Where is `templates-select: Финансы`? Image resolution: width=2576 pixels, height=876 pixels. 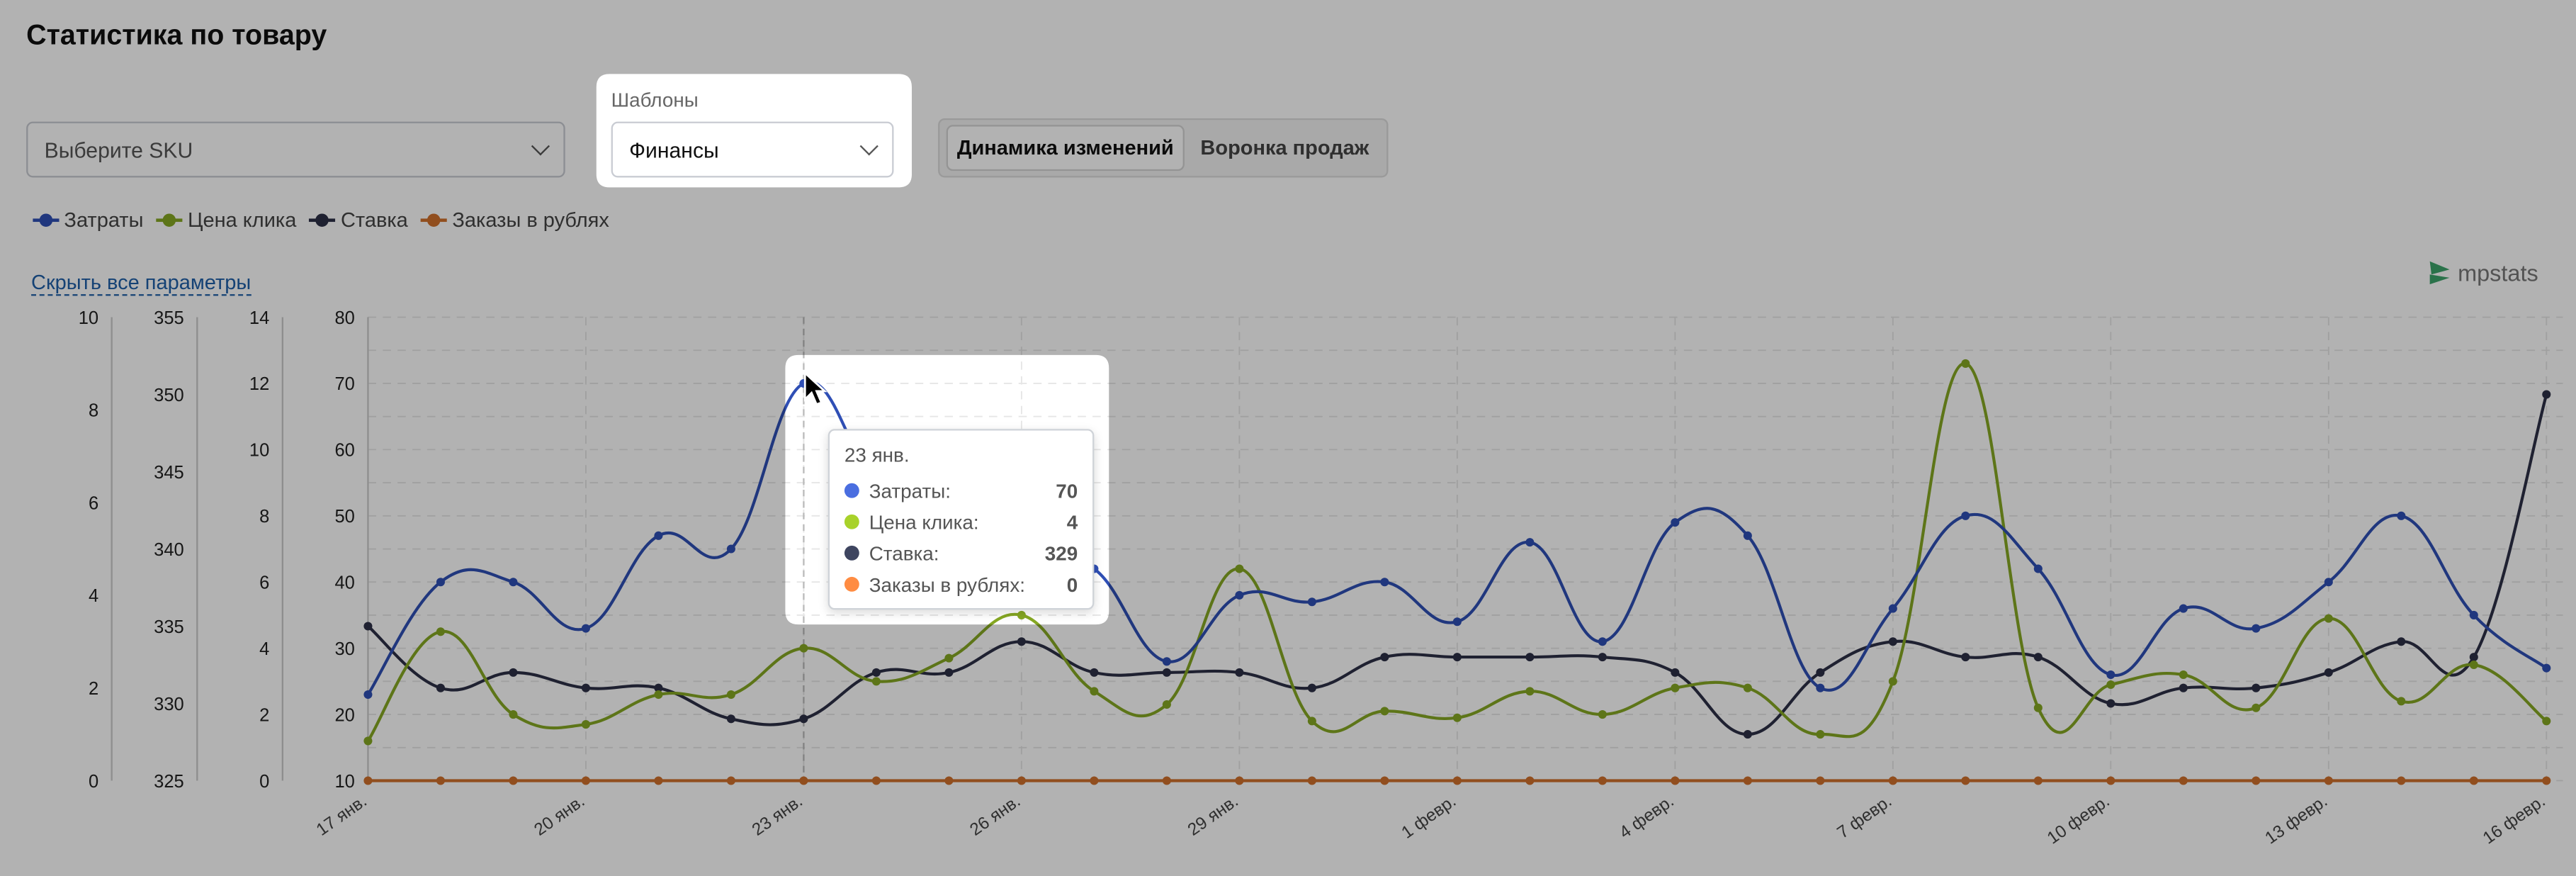
templates-select: Финансы is located at coordinates (752, 150).